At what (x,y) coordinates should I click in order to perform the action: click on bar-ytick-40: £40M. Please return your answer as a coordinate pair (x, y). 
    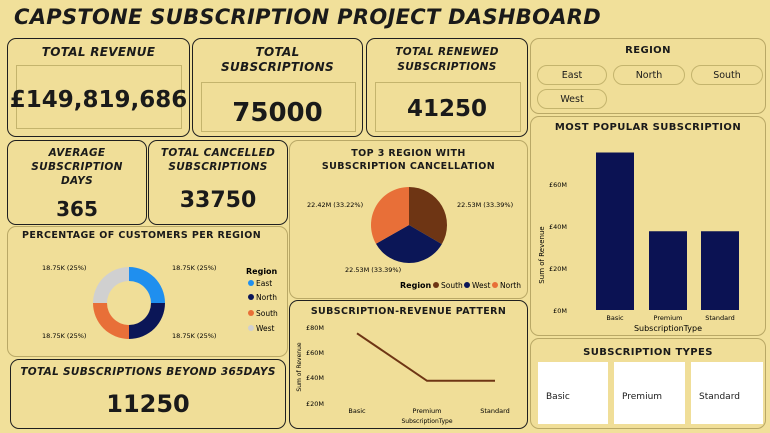
    Looking at the image, I should click on (558, 227).